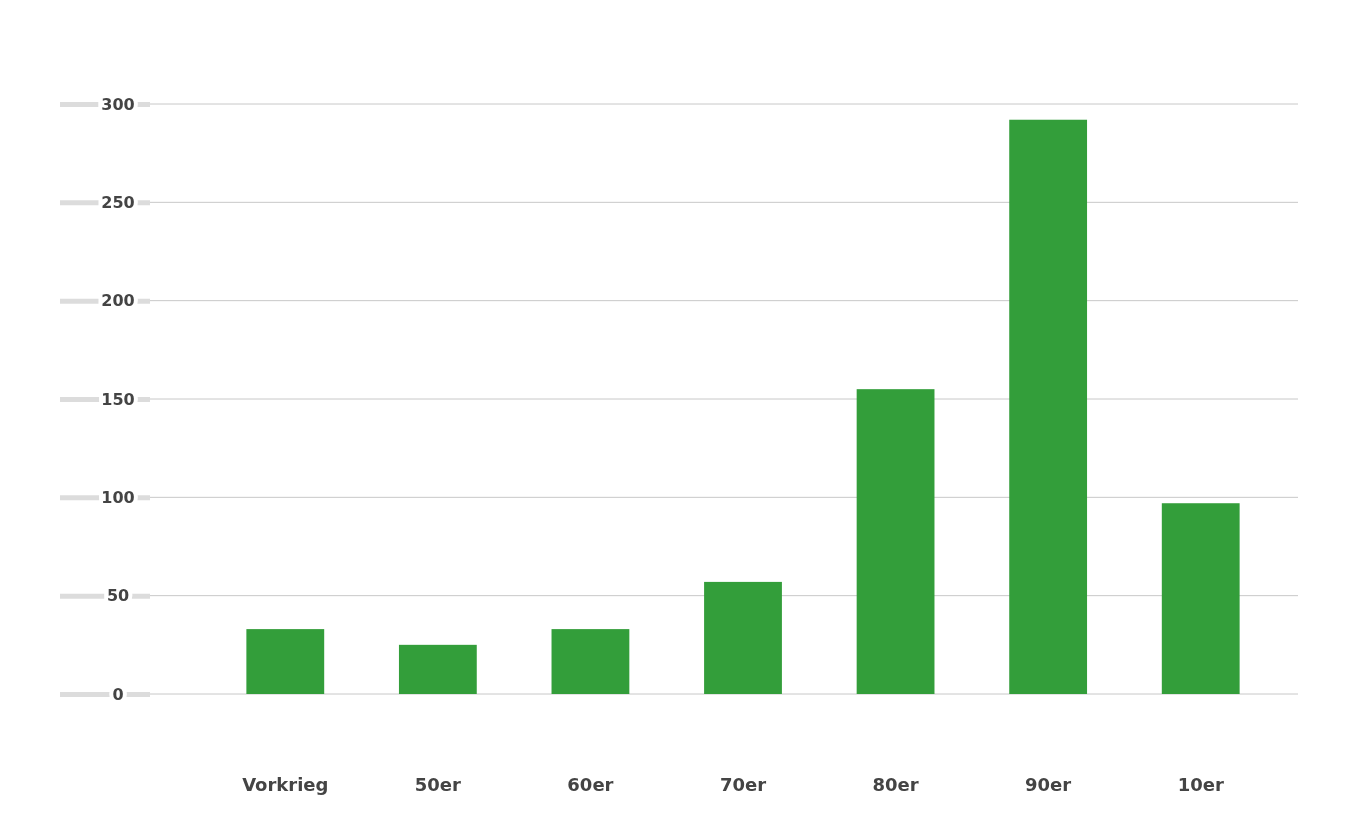 This screenshot has height=838, width=1364. I want to click on y-tick-label: 50, so click(118, 596).